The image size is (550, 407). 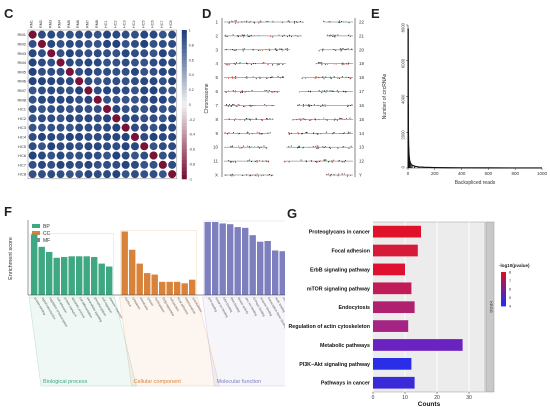 What do you see at coordinates (8, 211) in the screenshot?
I see `panel-letter-f: F` at bounding box center [8, 211].